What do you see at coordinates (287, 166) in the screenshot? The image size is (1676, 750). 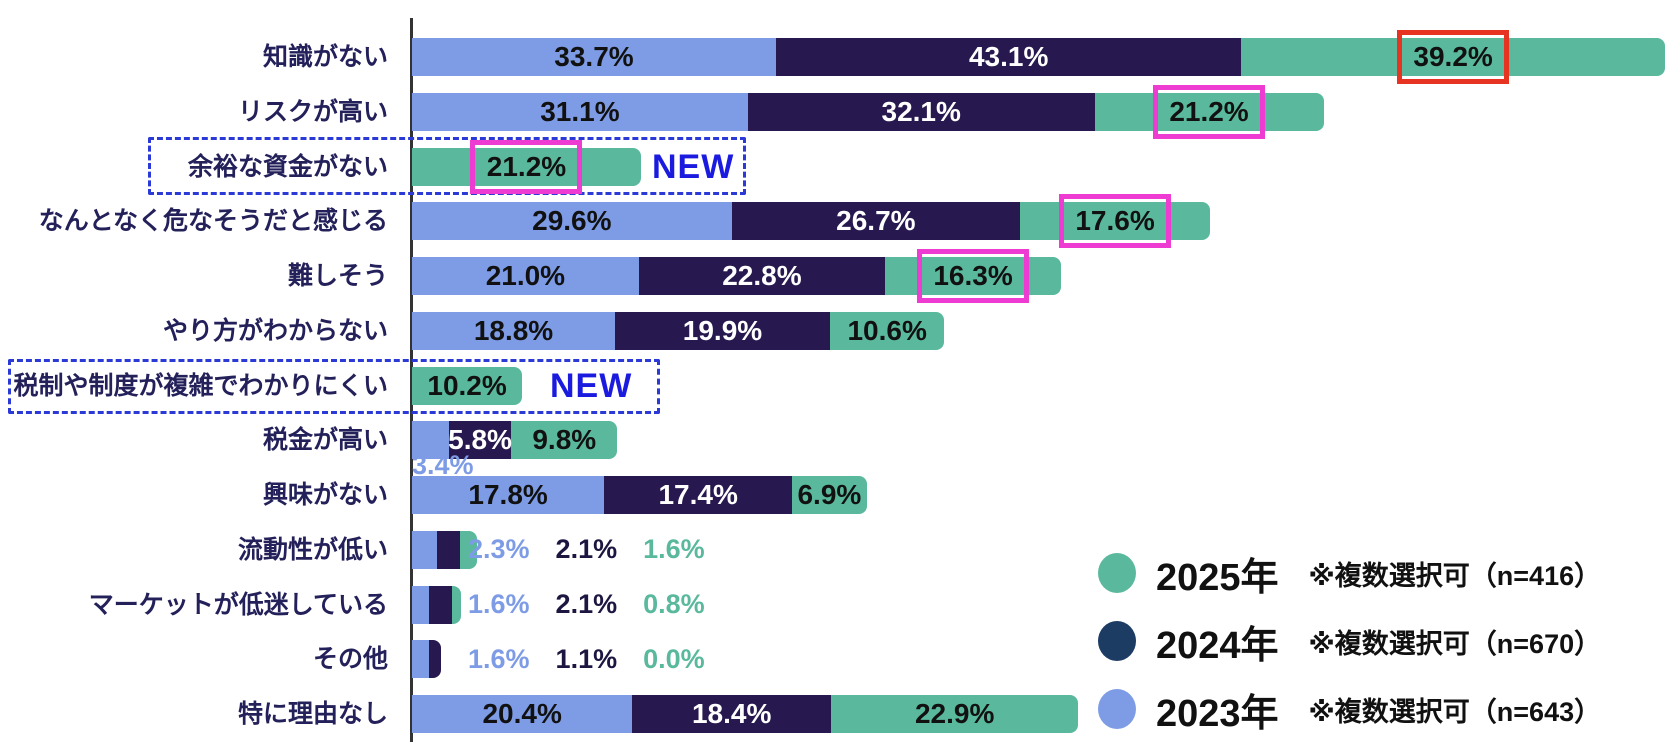 I see `category-label: 余裕な資金がない` at bounding box center [287, 166].